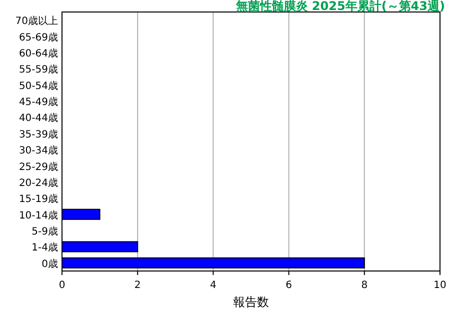 This screenshot has width=460, height=320. What do you see at coordinates (213, 285) in the screenshot?
I see `x-tick-label: 4` at bounding box center [213, 285].